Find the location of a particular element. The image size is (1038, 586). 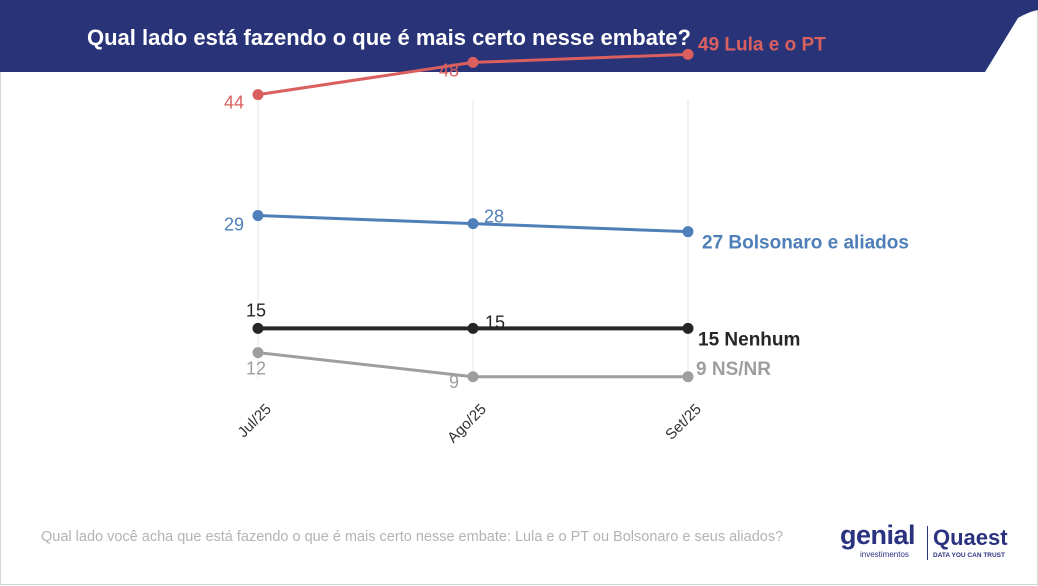

header-background is located at coordinates (519, 36).